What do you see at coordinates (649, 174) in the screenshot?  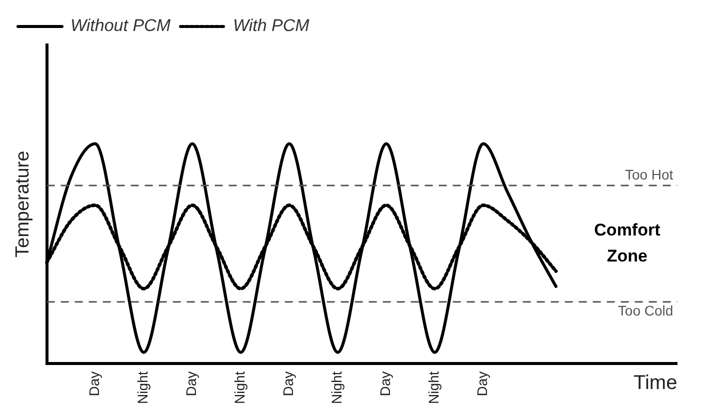 I see `ref-line-label: Too Hot` at bounding box center [649, 174].